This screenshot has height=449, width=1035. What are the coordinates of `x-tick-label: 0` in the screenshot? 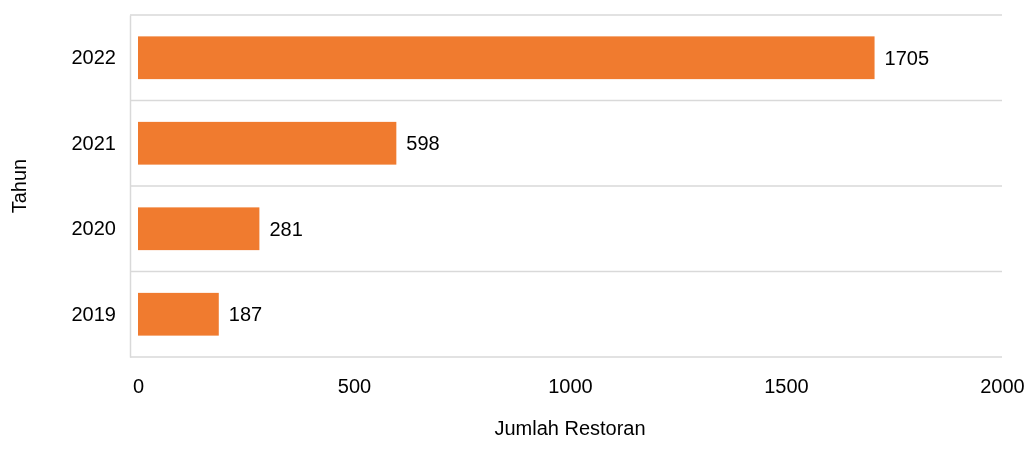 It's located at (138, 386).